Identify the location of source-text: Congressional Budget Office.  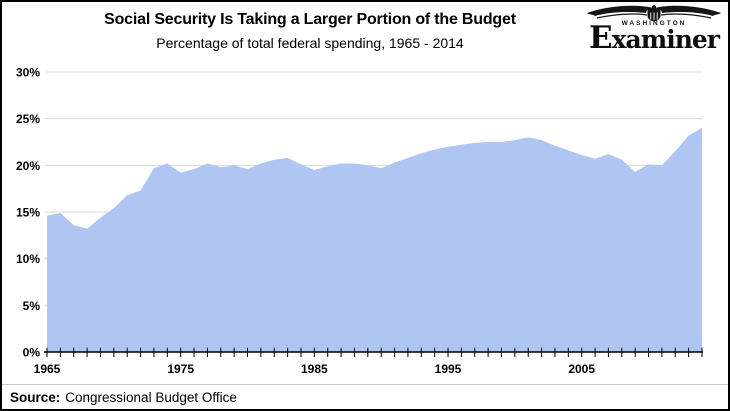
(151, 397).